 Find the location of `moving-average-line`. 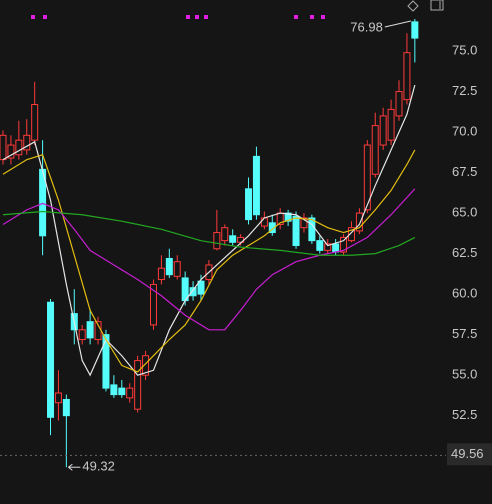

moving-average-line is located at coordinates (209, 233).